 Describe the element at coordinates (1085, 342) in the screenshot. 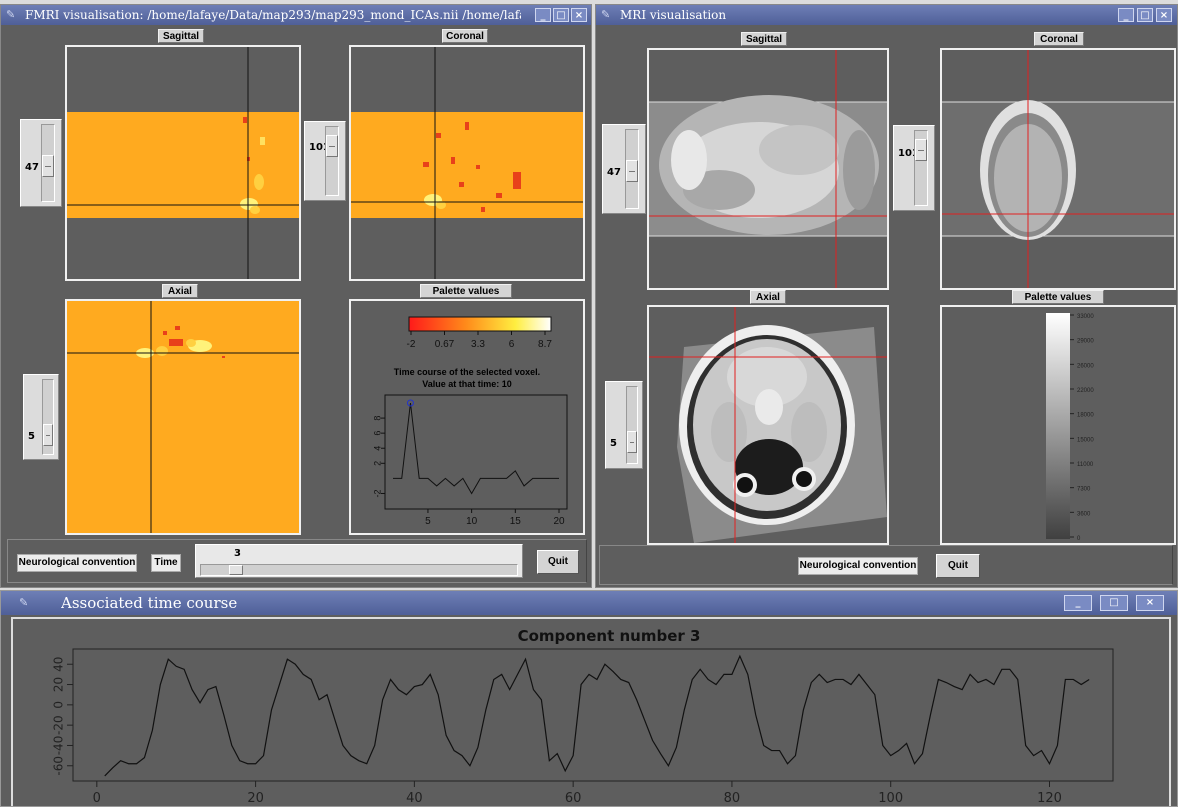

I see `palette-tick-label: 29000` at that location.